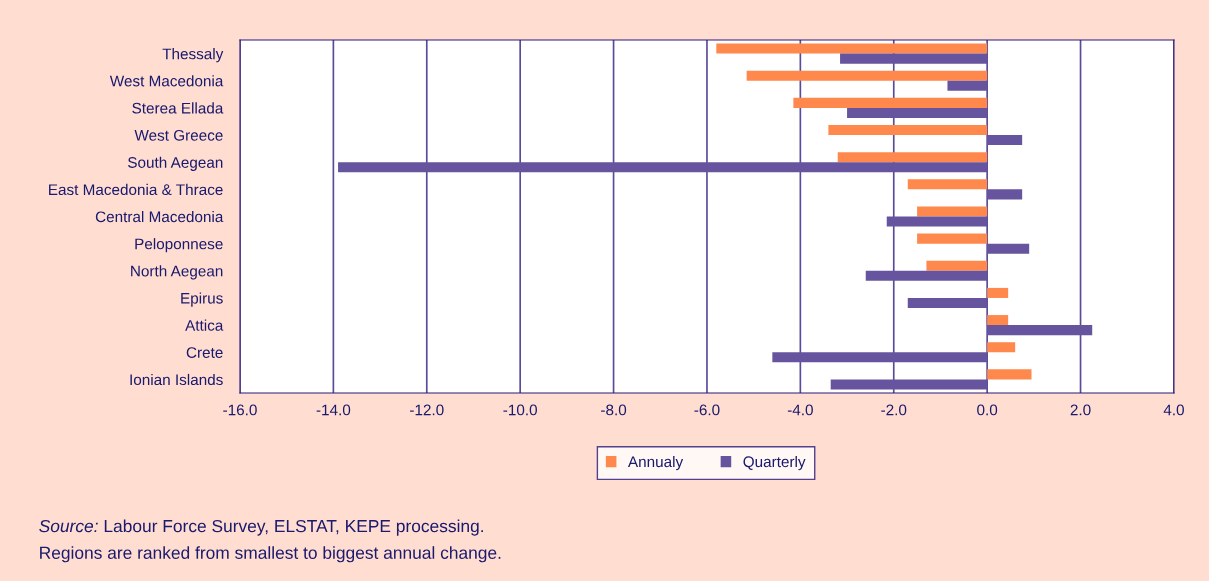 This screenshot has width=1209, height=581. I want to click on x-tick-label: 0.0, so click(987, 410).